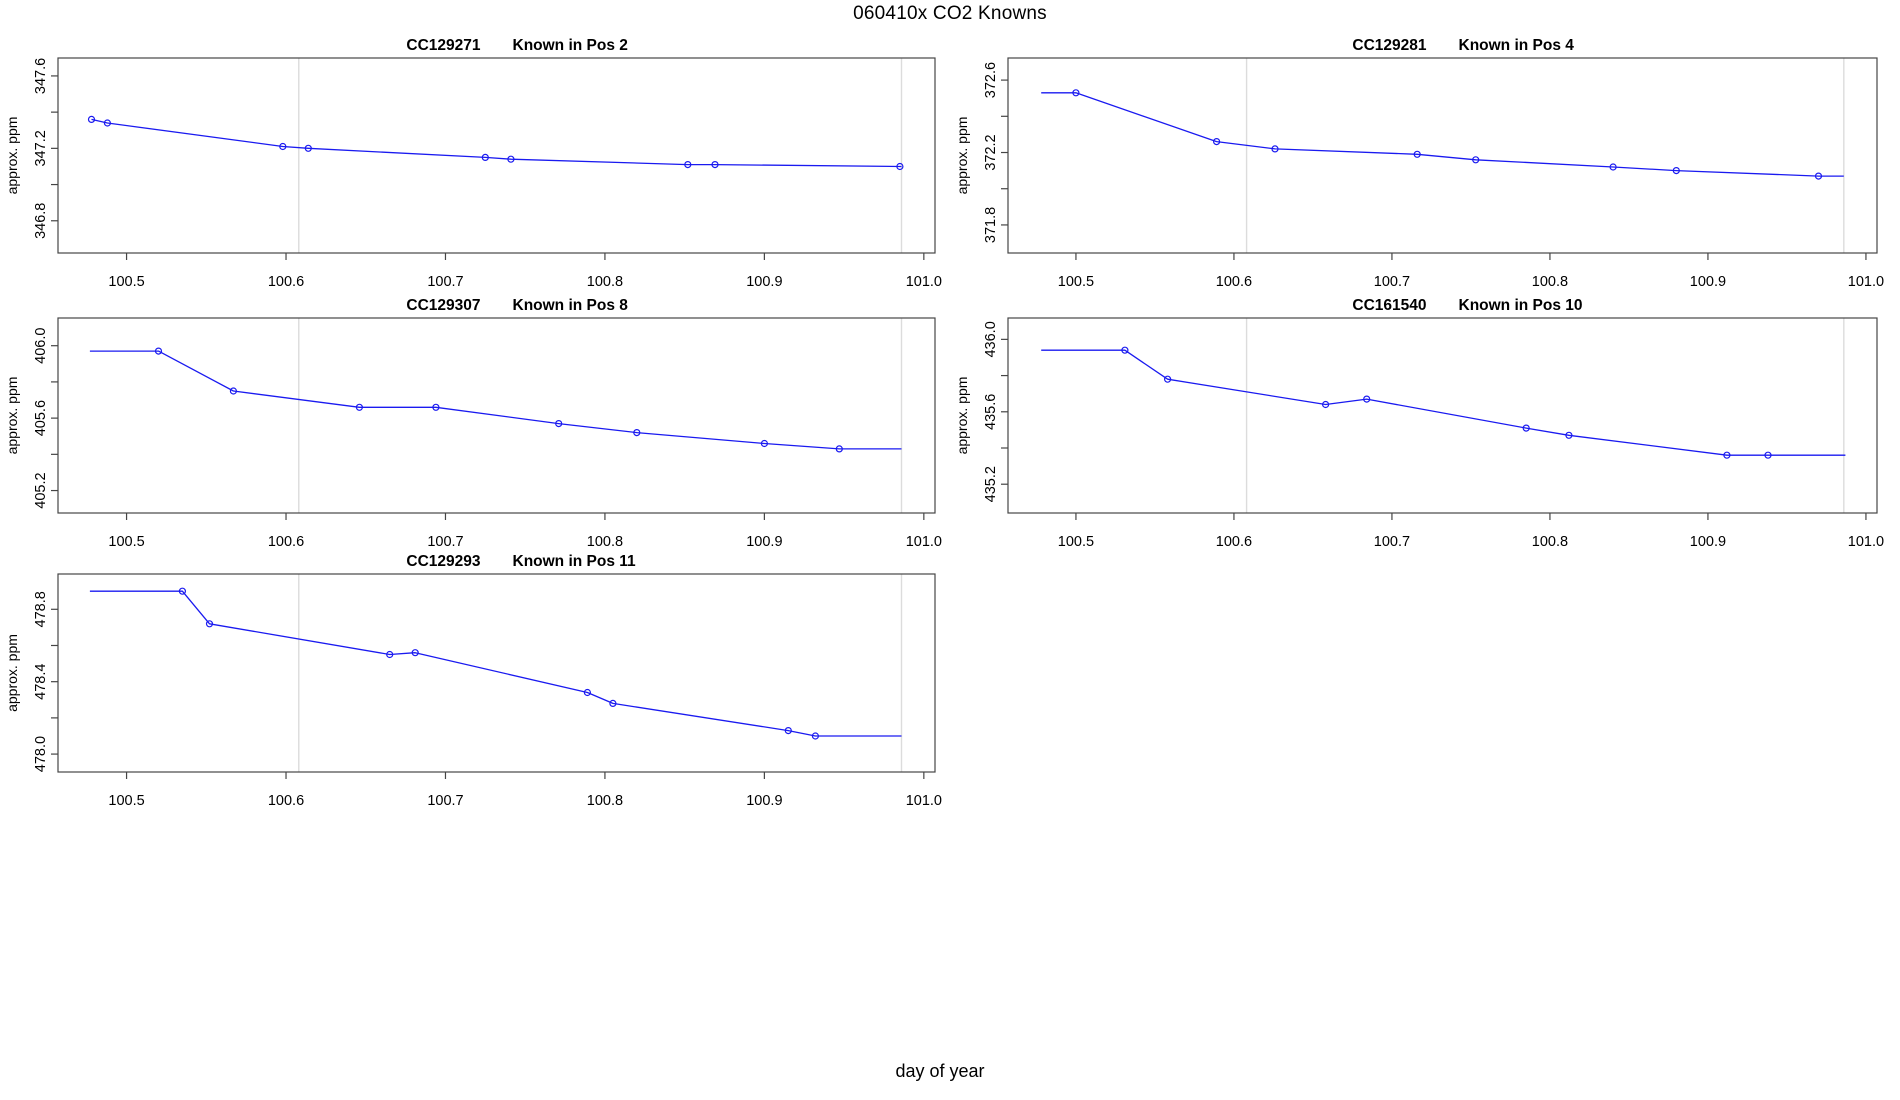 This screenshot has width=1900, height=1100. Describe the element at coordinates (41, 346) in the screenshot. I see `y-tick-label: 406.0` at that location.